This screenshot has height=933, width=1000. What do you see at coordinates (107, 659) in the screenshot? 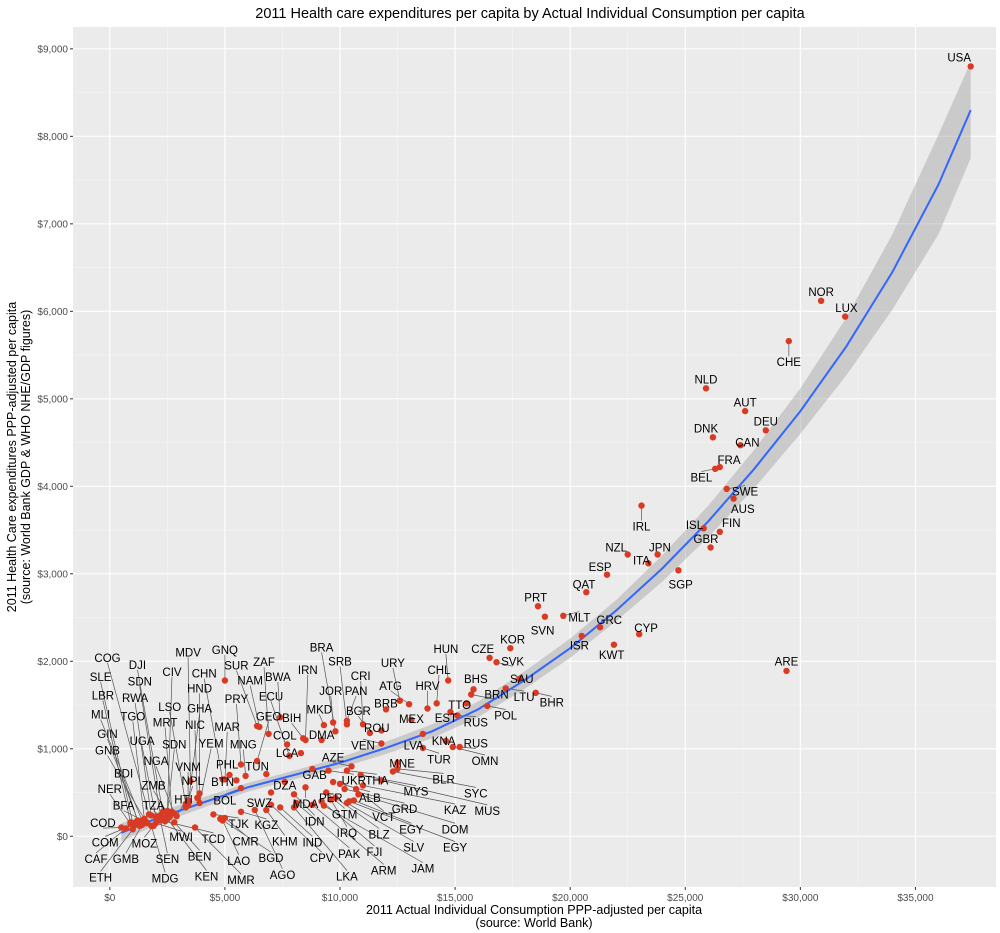
I see `point-label: COG` at bounding box center [107, 659].